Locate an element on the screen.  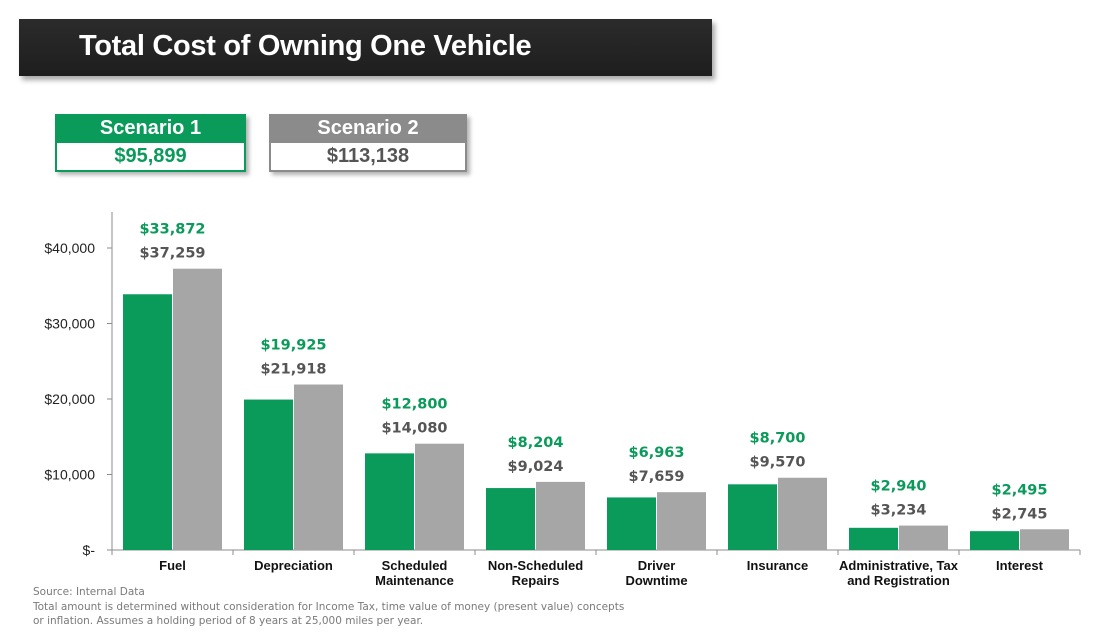
x-category-label: Depreciation is located at coordinates (293, 565).